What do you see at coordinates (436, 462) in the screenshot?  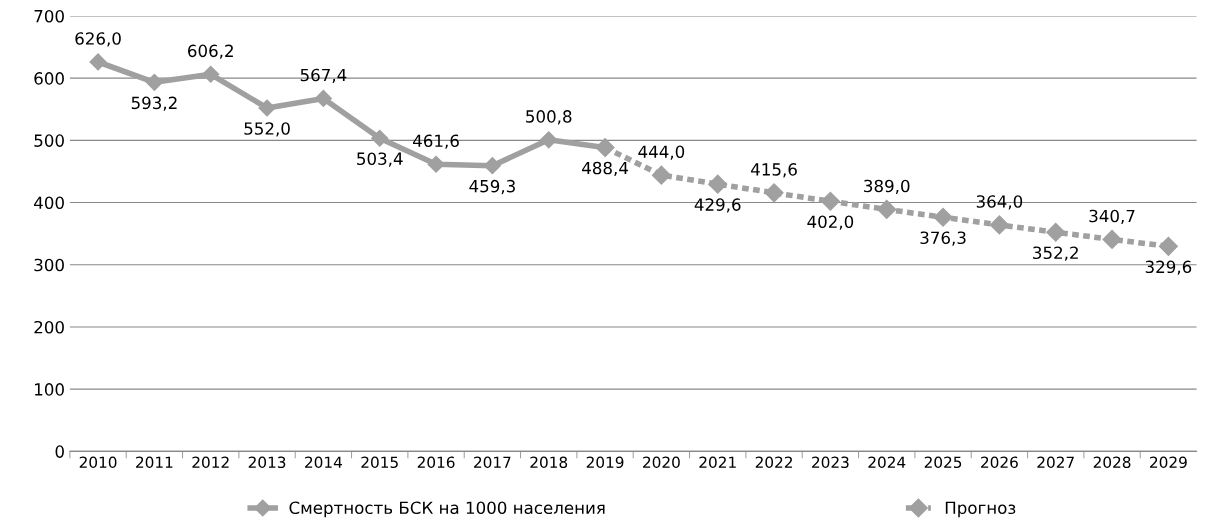 I see `x-tick-label: 2016` at bounding box center [436, 462].